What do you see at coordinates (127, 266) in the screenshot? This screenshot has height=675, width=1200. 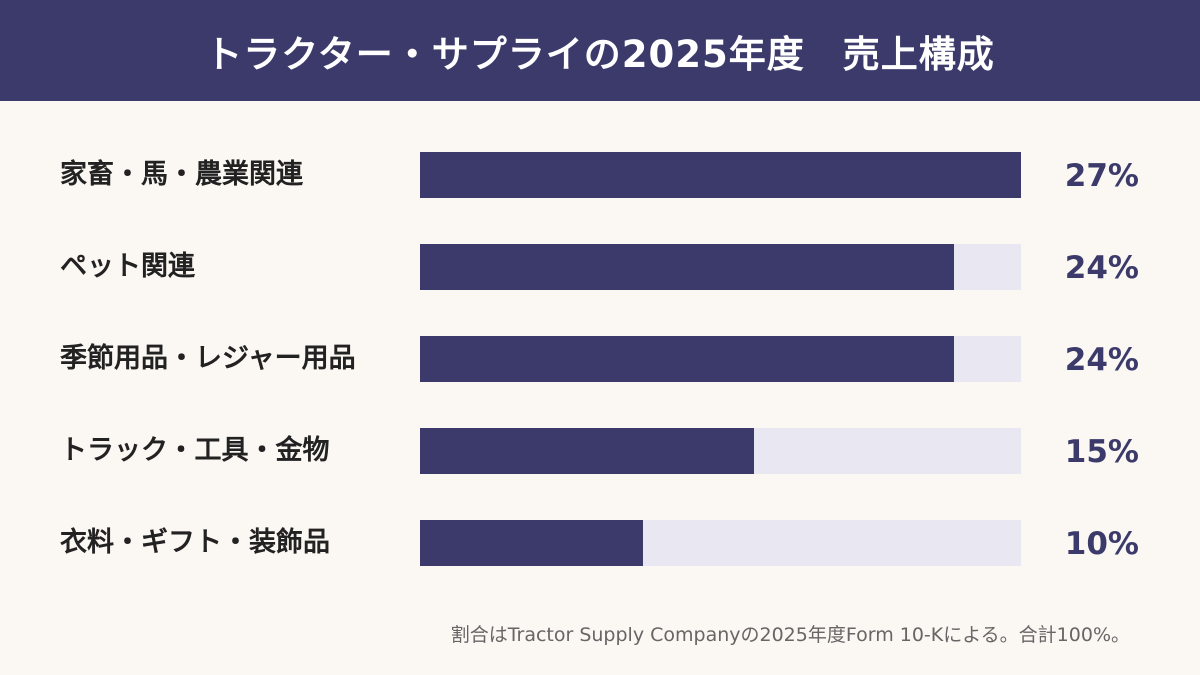 I see `category-label: ペット関連` at bounding box center [127, 266].